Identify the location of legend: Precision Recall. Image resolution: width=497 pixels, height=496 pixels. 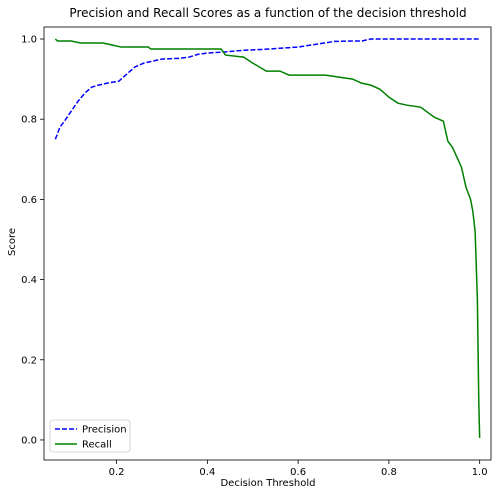
(90, 436).